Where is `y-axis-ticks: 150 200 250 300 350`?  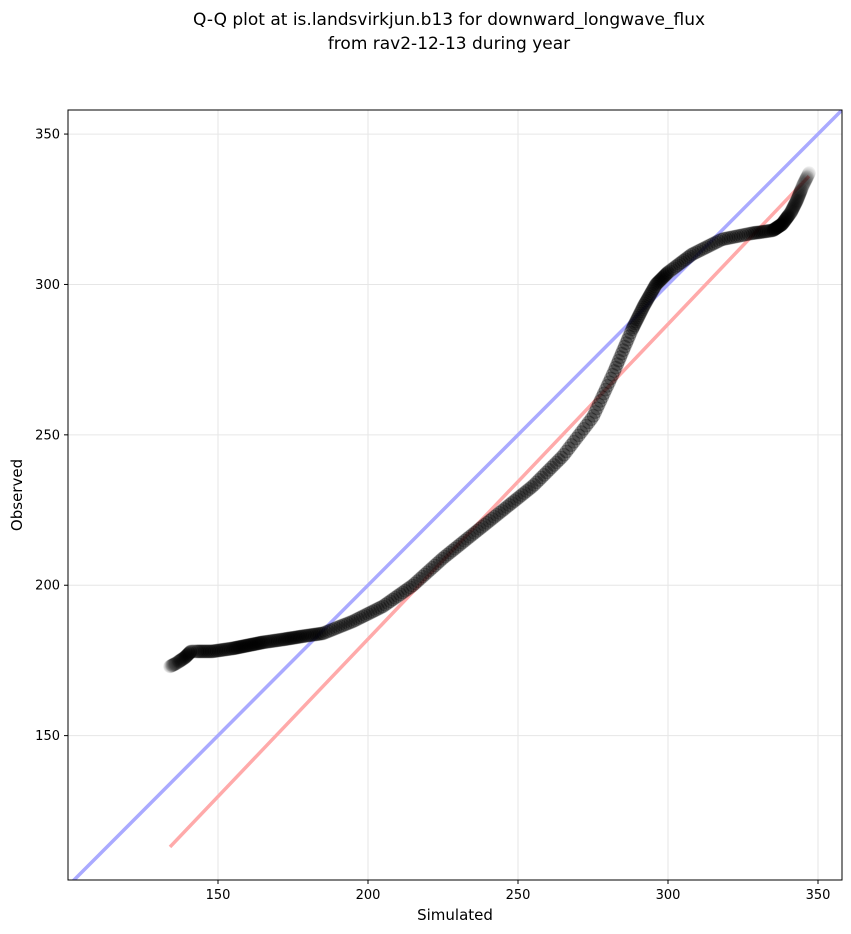 y-axis-ticks: 150 200 250 300 350 is located at coordinates (51, 436).